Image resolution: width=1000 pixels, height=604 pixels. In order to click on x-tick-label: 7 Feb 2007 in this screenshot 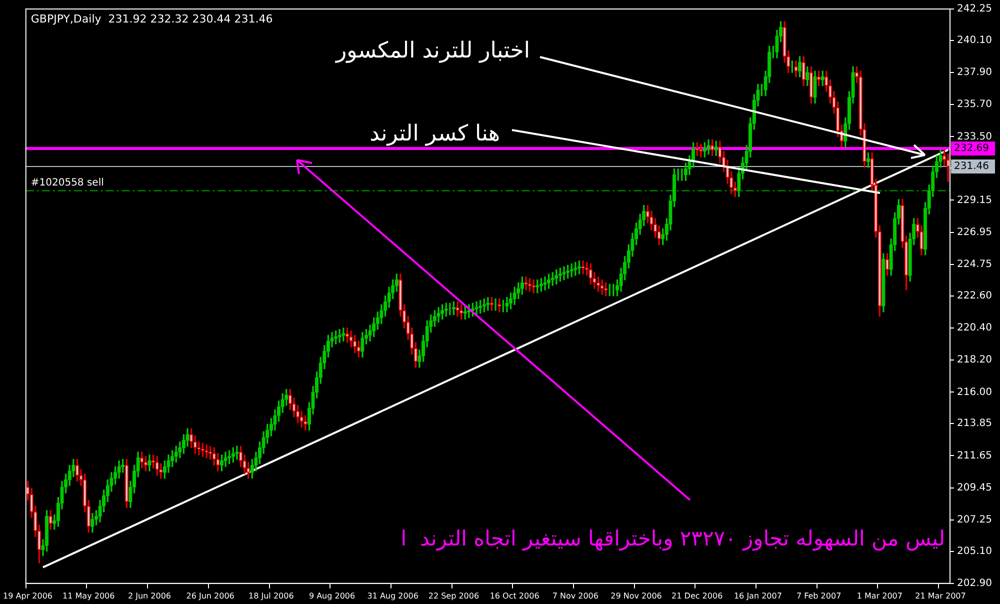, I will do `click(819, 595)`.